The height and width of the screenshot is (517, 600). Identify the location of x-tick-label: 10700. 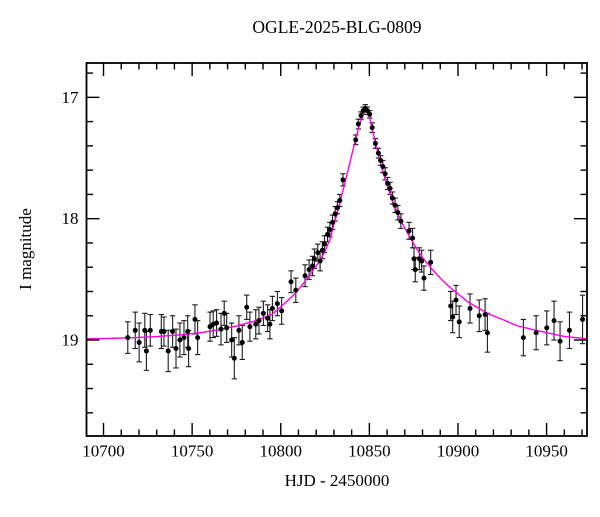
(103, 451).